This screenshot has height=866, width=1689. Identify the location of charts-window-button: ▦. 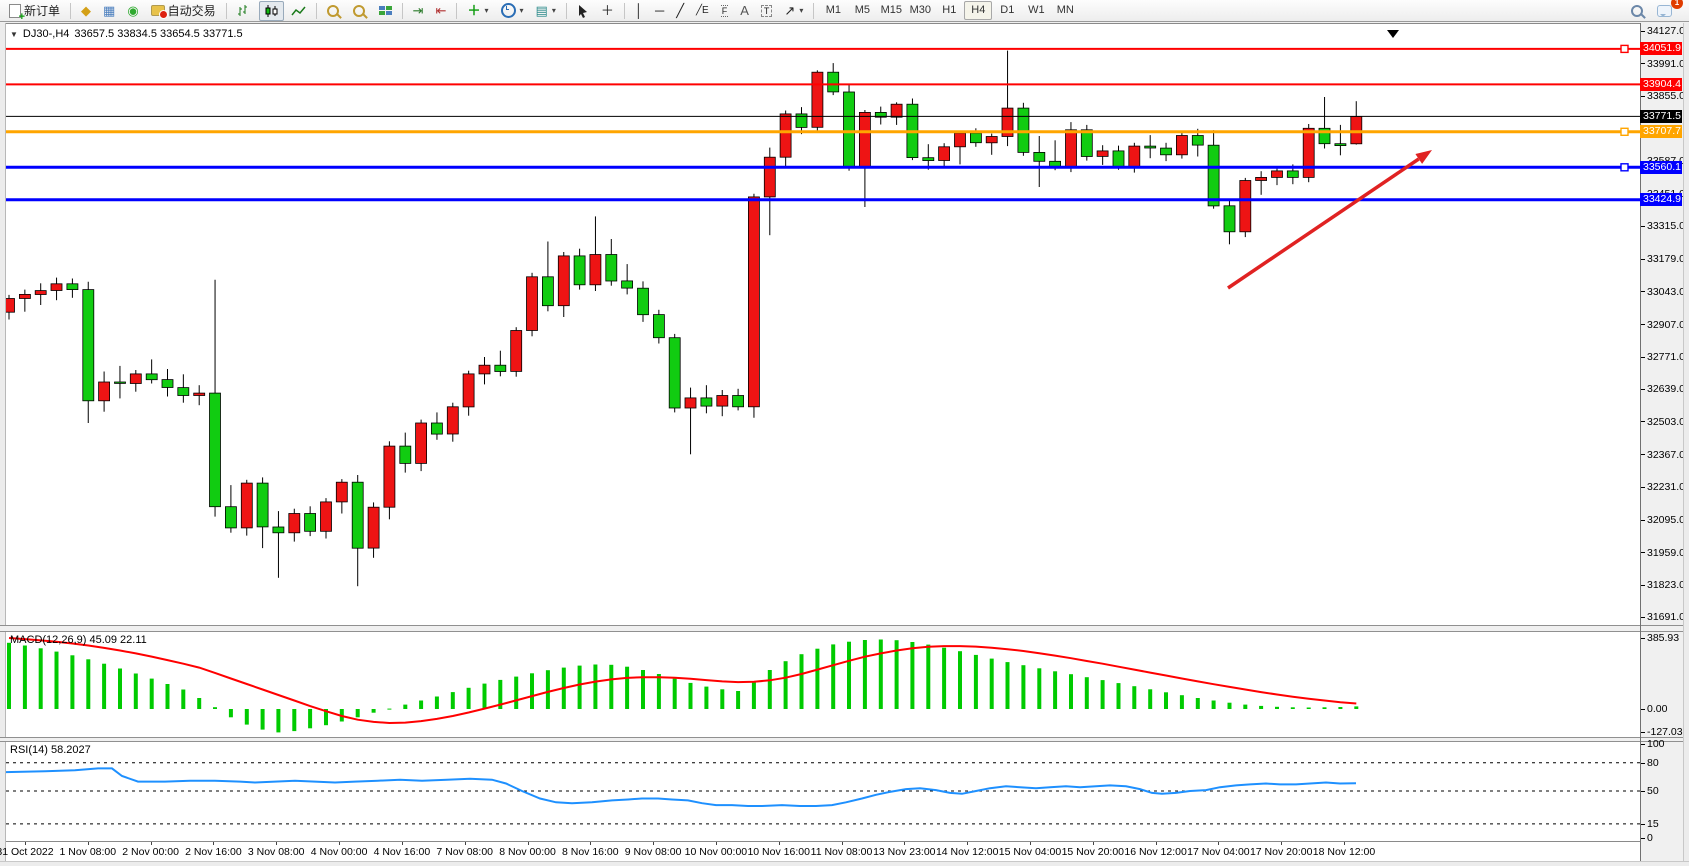
(109, 11).